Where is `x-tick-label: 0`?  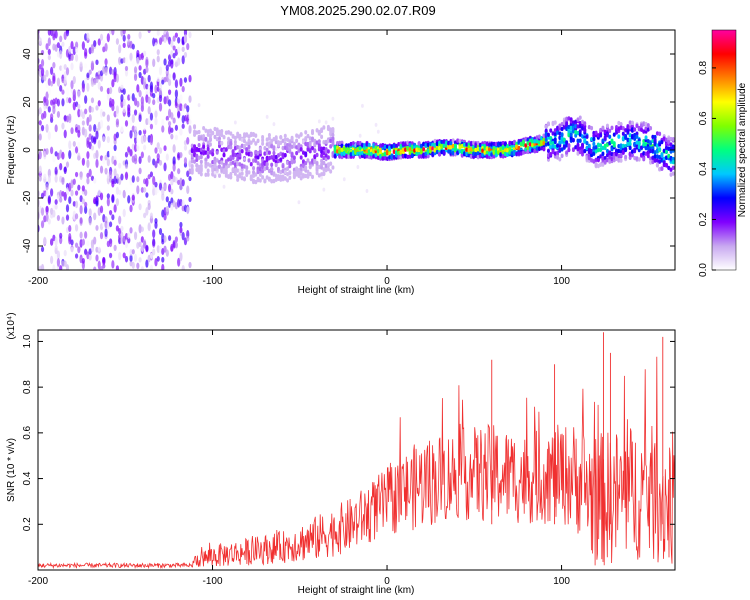
x-tick-label: 0 is located at coordinates (387, 581).